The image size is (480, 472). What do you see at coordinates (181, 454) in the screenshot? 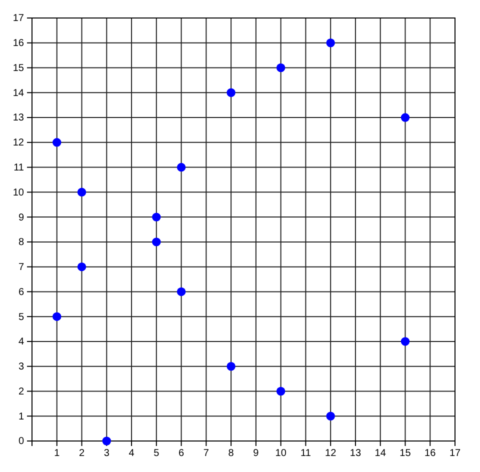
I see `x-tick-label: 6` at bounding box center [181, 454].